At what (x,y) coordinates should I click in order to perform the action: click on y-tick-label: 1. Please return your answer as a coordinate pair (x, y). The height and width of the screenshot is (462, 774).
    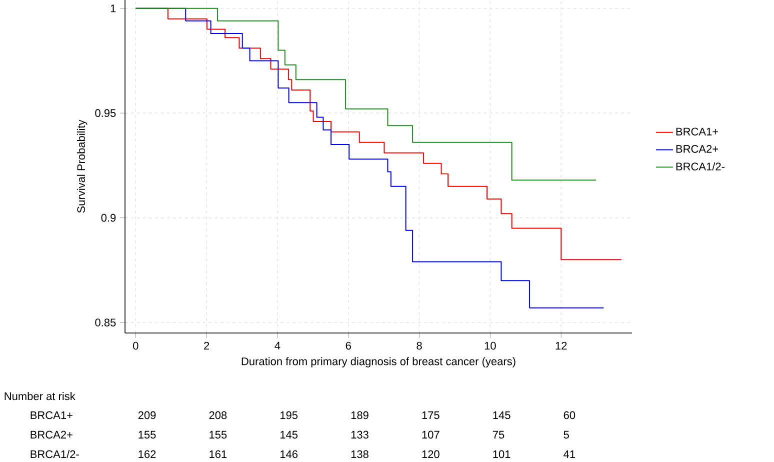
    Looking at the image, I should click on (113, 8).